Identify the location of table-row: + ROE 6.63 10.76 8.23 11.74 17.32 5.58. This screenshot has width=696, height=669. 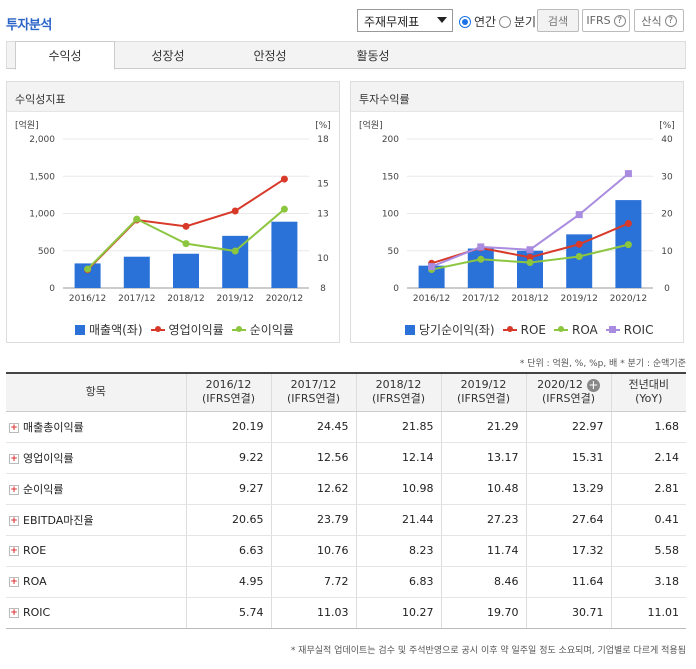
(346, 551).